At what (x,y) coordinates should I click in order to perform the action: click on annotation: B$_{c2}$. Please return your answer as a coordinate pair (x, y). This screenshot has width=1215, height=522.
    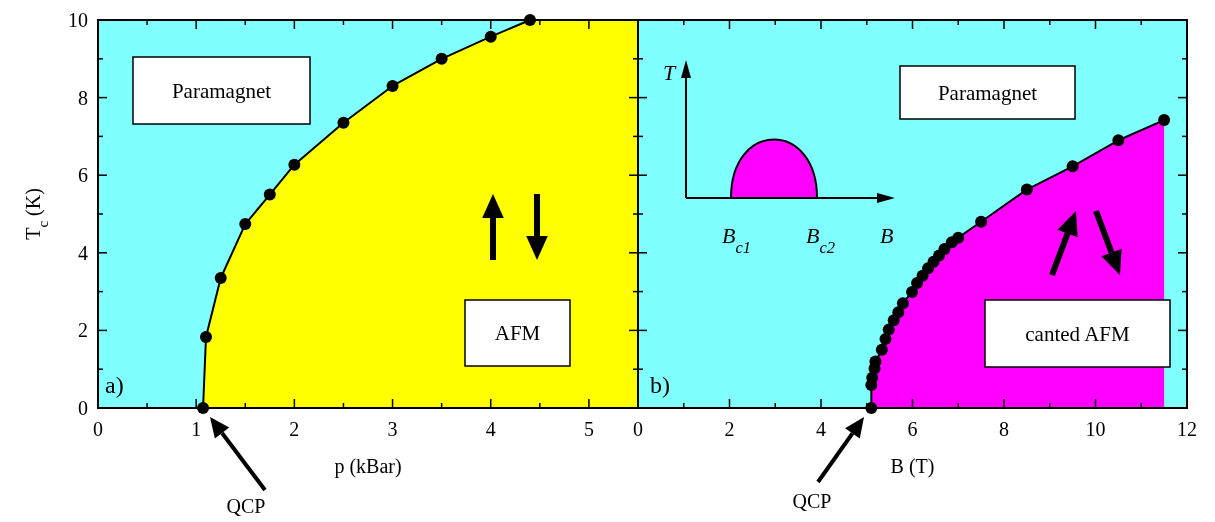
    Looking at the image, I should click on (821, 240).